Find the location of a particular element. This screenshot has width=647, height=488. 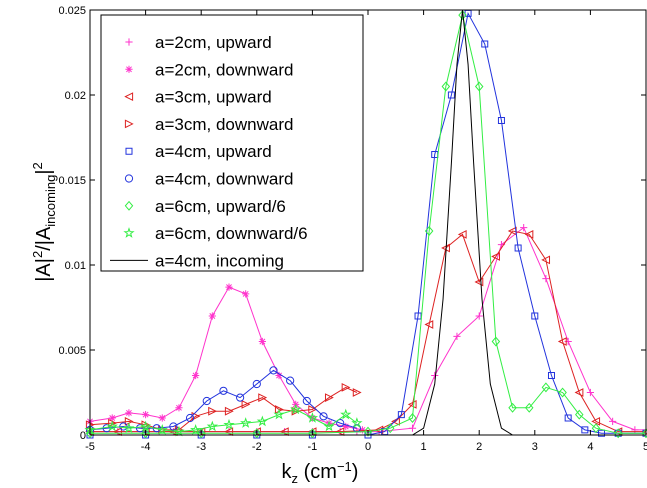

y-axis-label: |A|2/|Aincoming|2 is located at coordinates (44, 222).